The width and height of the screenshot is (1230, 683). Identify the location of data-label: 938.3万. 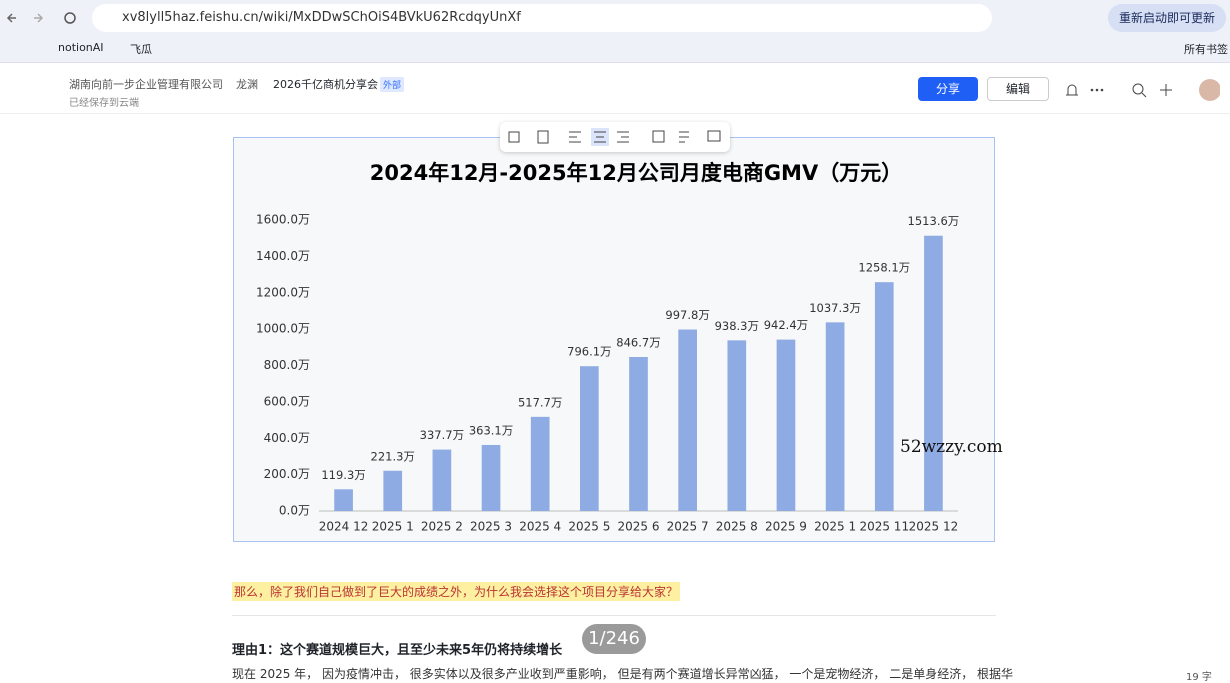
(737, 326).